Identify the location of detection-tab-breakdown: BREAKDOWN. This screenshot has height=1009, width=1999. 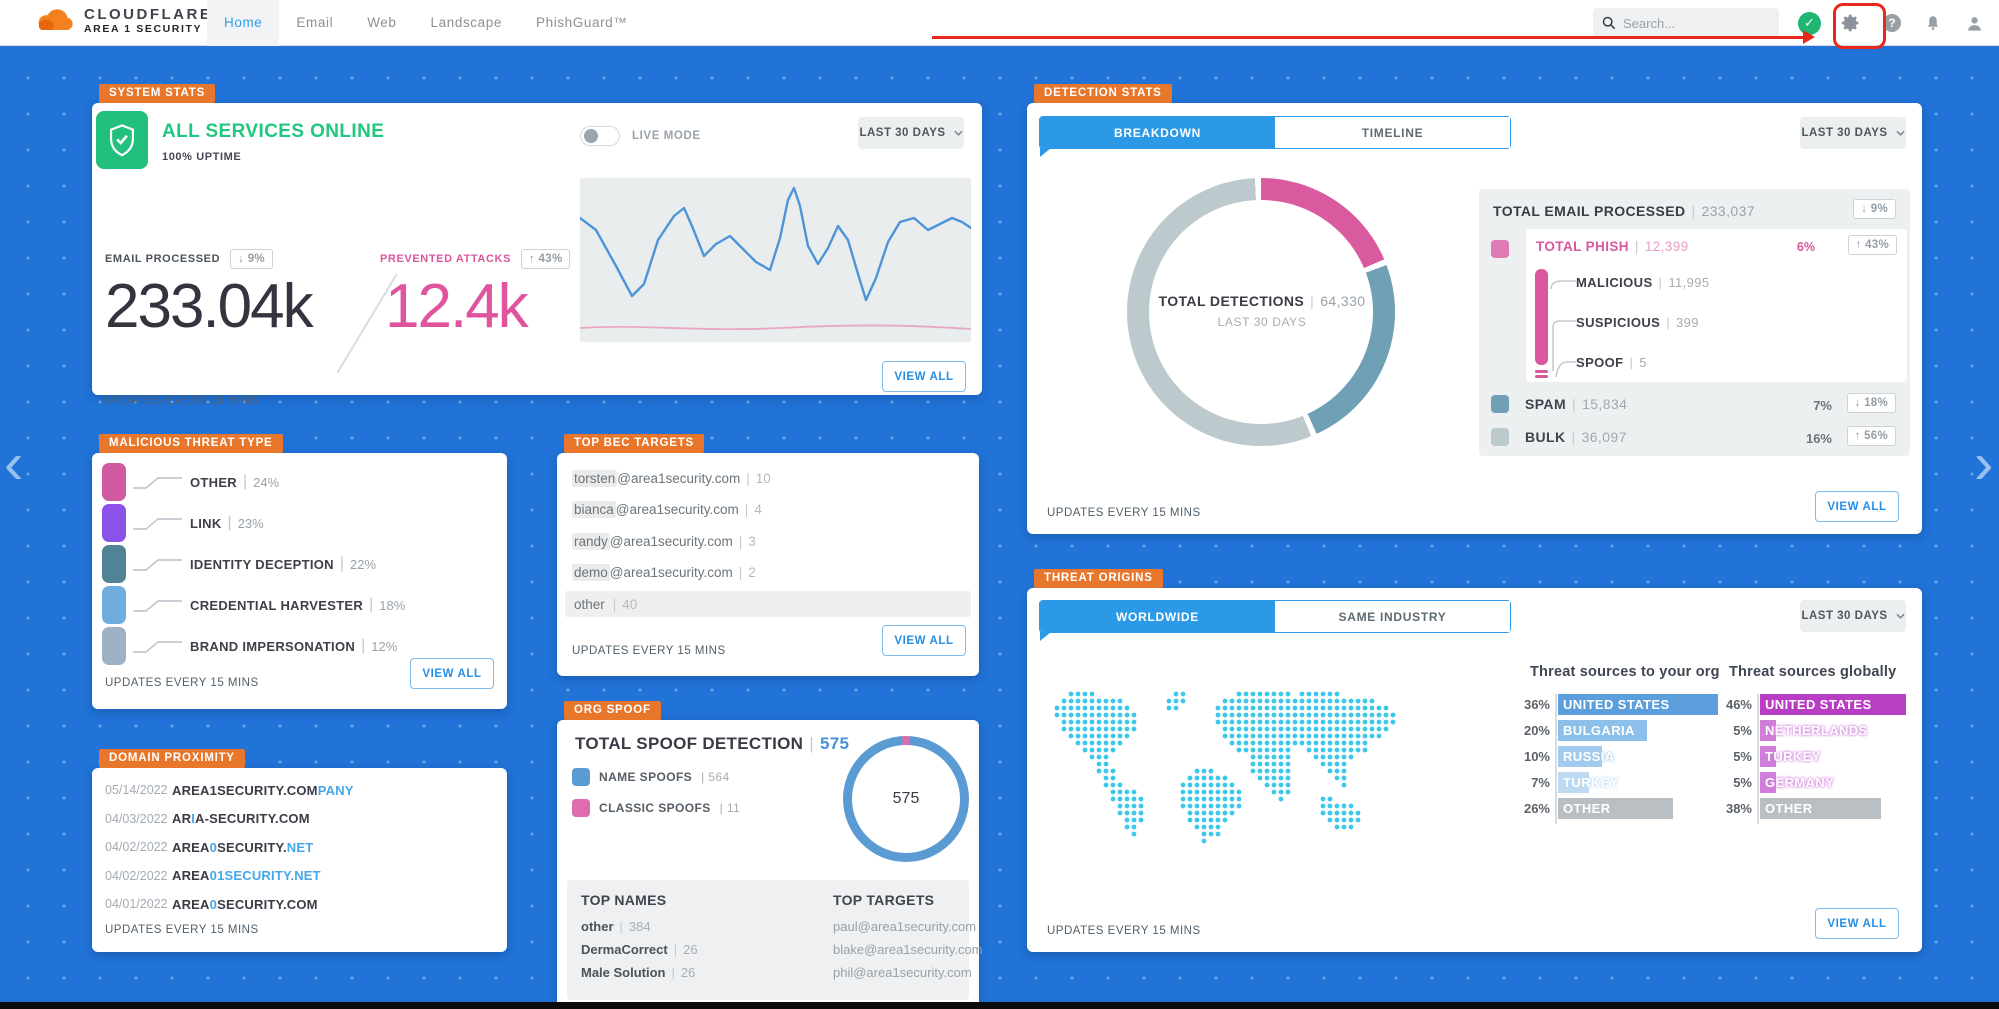
(1157, 137).